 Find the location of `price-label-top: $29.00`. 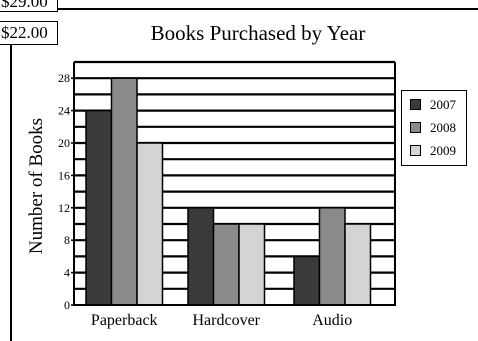

price-label-top: $29.00 is located at coordinates (29, 6).